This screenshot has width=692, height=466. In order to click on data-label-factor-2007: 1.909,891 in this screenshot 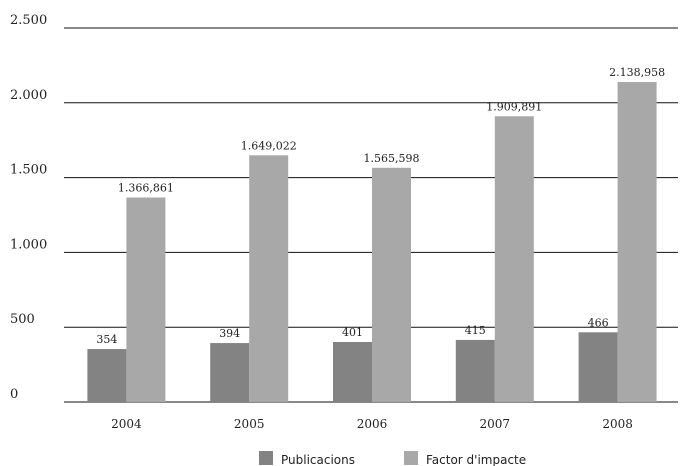, I will do `click(514, 106)`.